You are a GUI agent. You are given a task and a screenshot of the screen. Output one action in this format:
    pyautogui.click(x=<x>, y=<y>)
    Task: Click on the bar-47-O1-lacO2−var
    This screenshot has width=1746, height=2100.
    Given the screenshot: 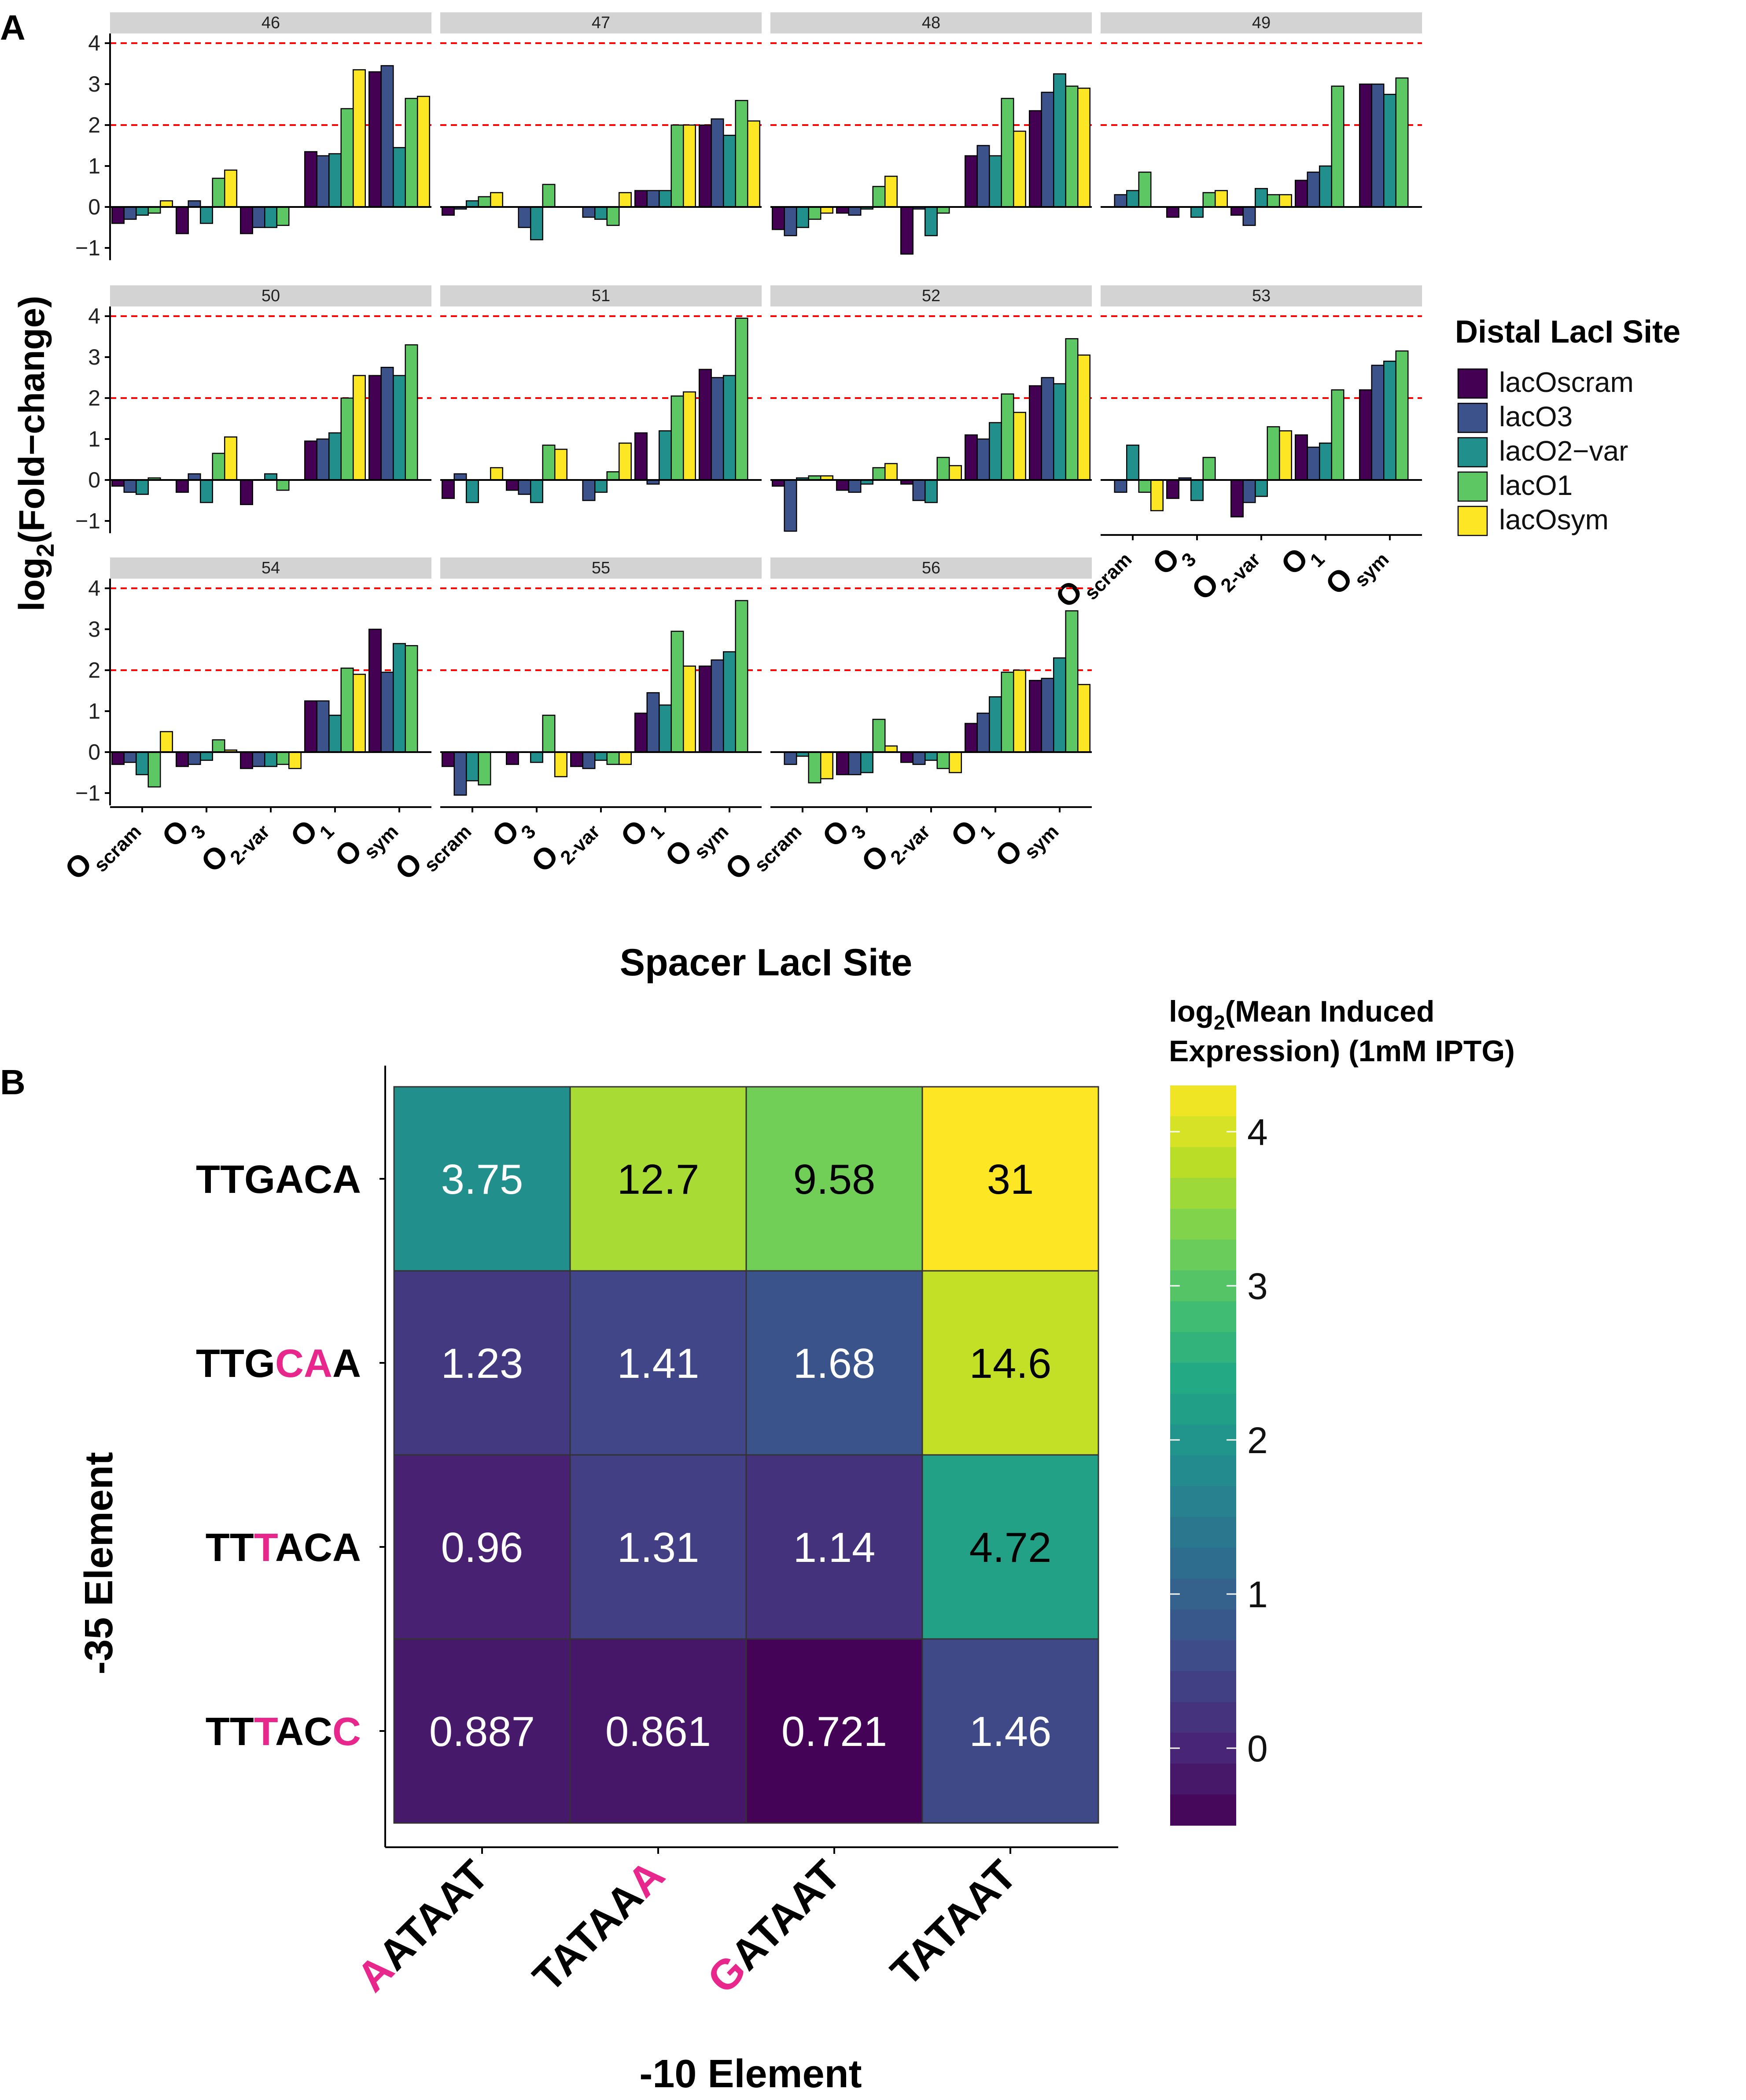 What is the action you would take?
    pyautogui.click(x=665, y=199)
    